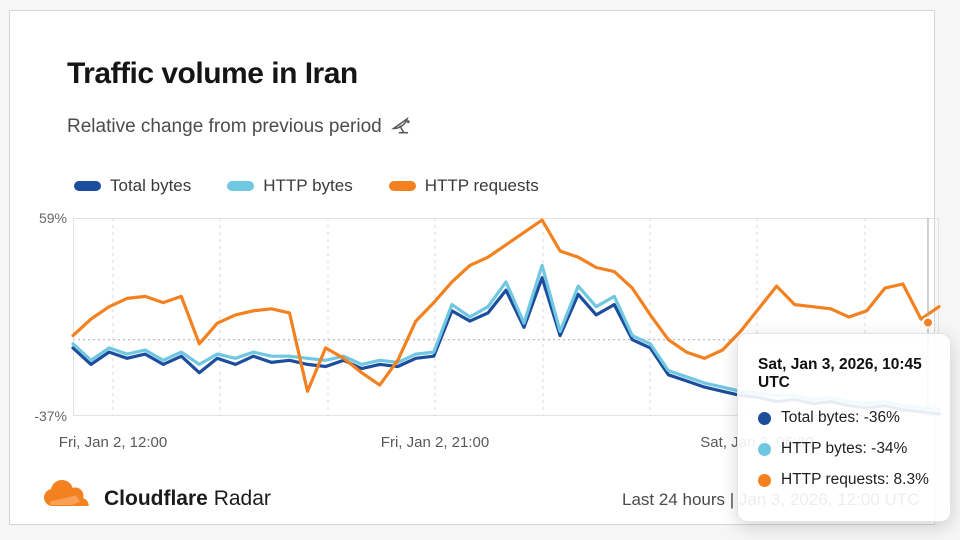 This screenshot has width=960, height=540. Describe the element at coordinates (840, 373) in the screenshot. I see `tooltip-timestamp: Sat, Jan 3, 2026, 10:45 UTC` at that location.